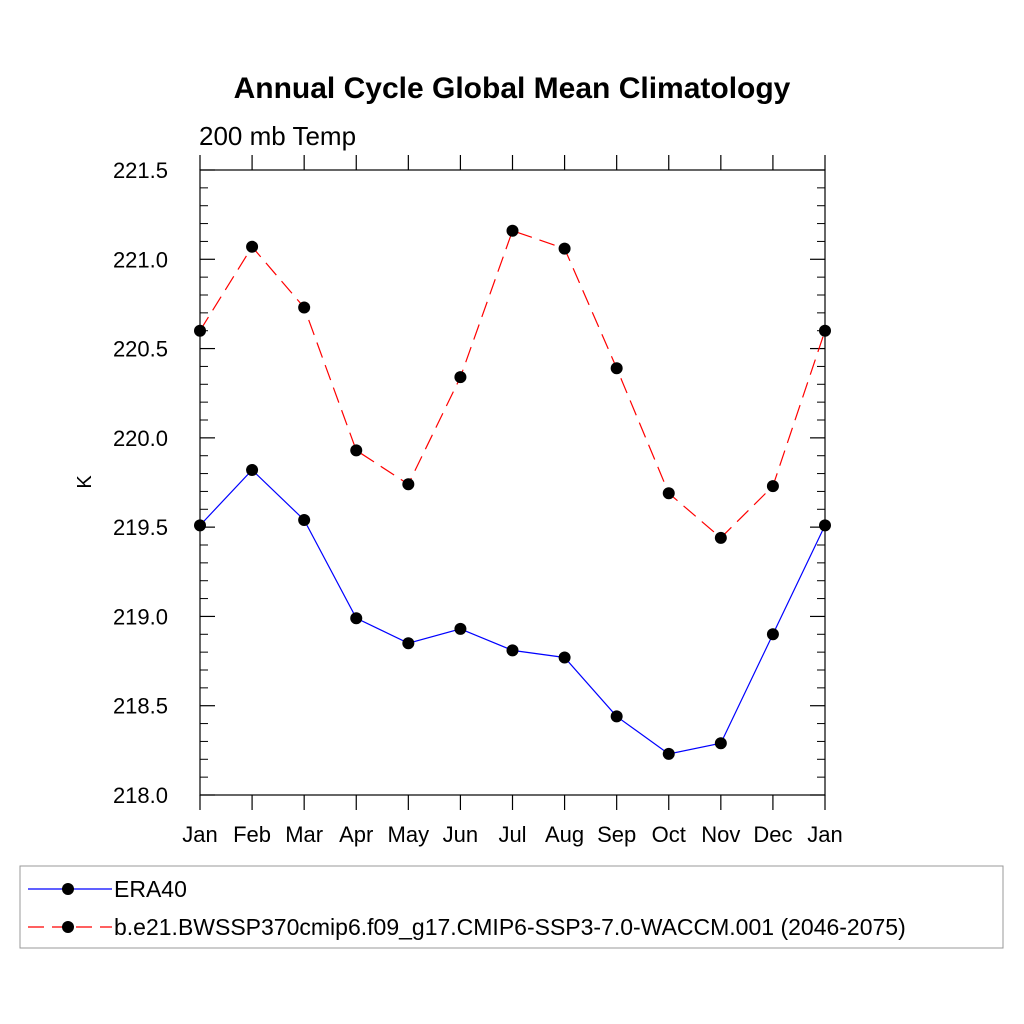 Image resolution: width=1024 pixels, height=1024 pixels. I want to click on y-tick-label: 218.5, so click(140, 706).